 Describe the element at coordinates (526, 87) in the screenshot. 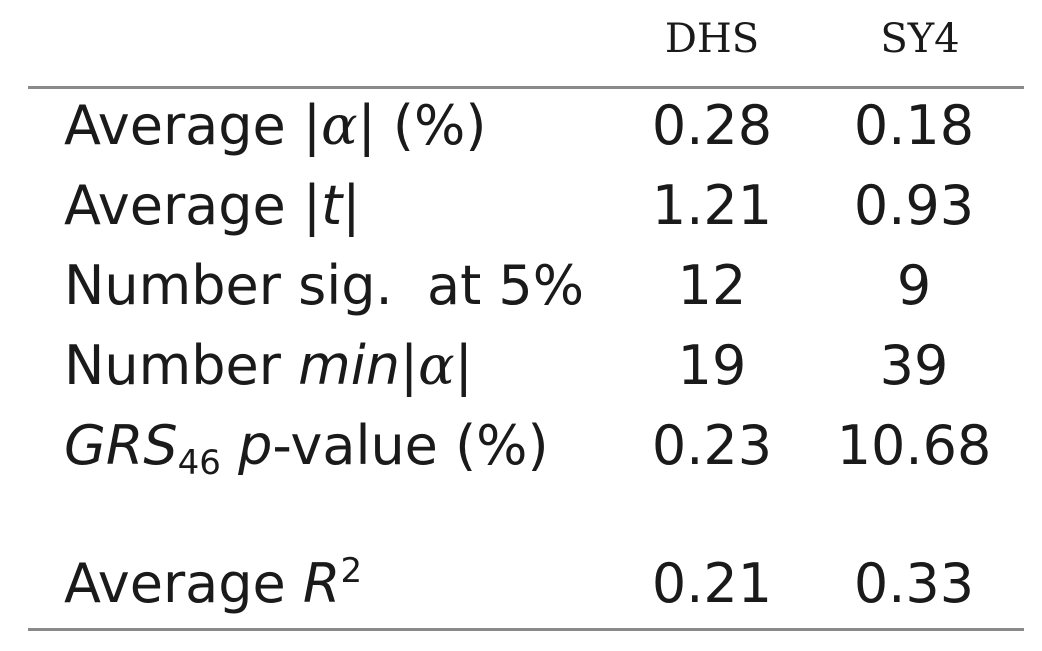

I see `top-rule` at that location.